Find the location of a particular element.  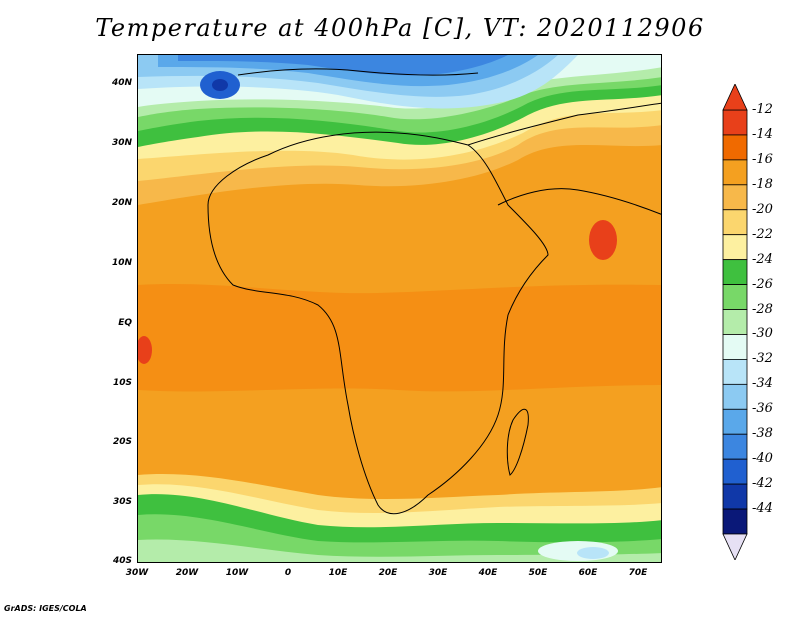

colorbar-label: -26 is located at coordinates (762, 284).